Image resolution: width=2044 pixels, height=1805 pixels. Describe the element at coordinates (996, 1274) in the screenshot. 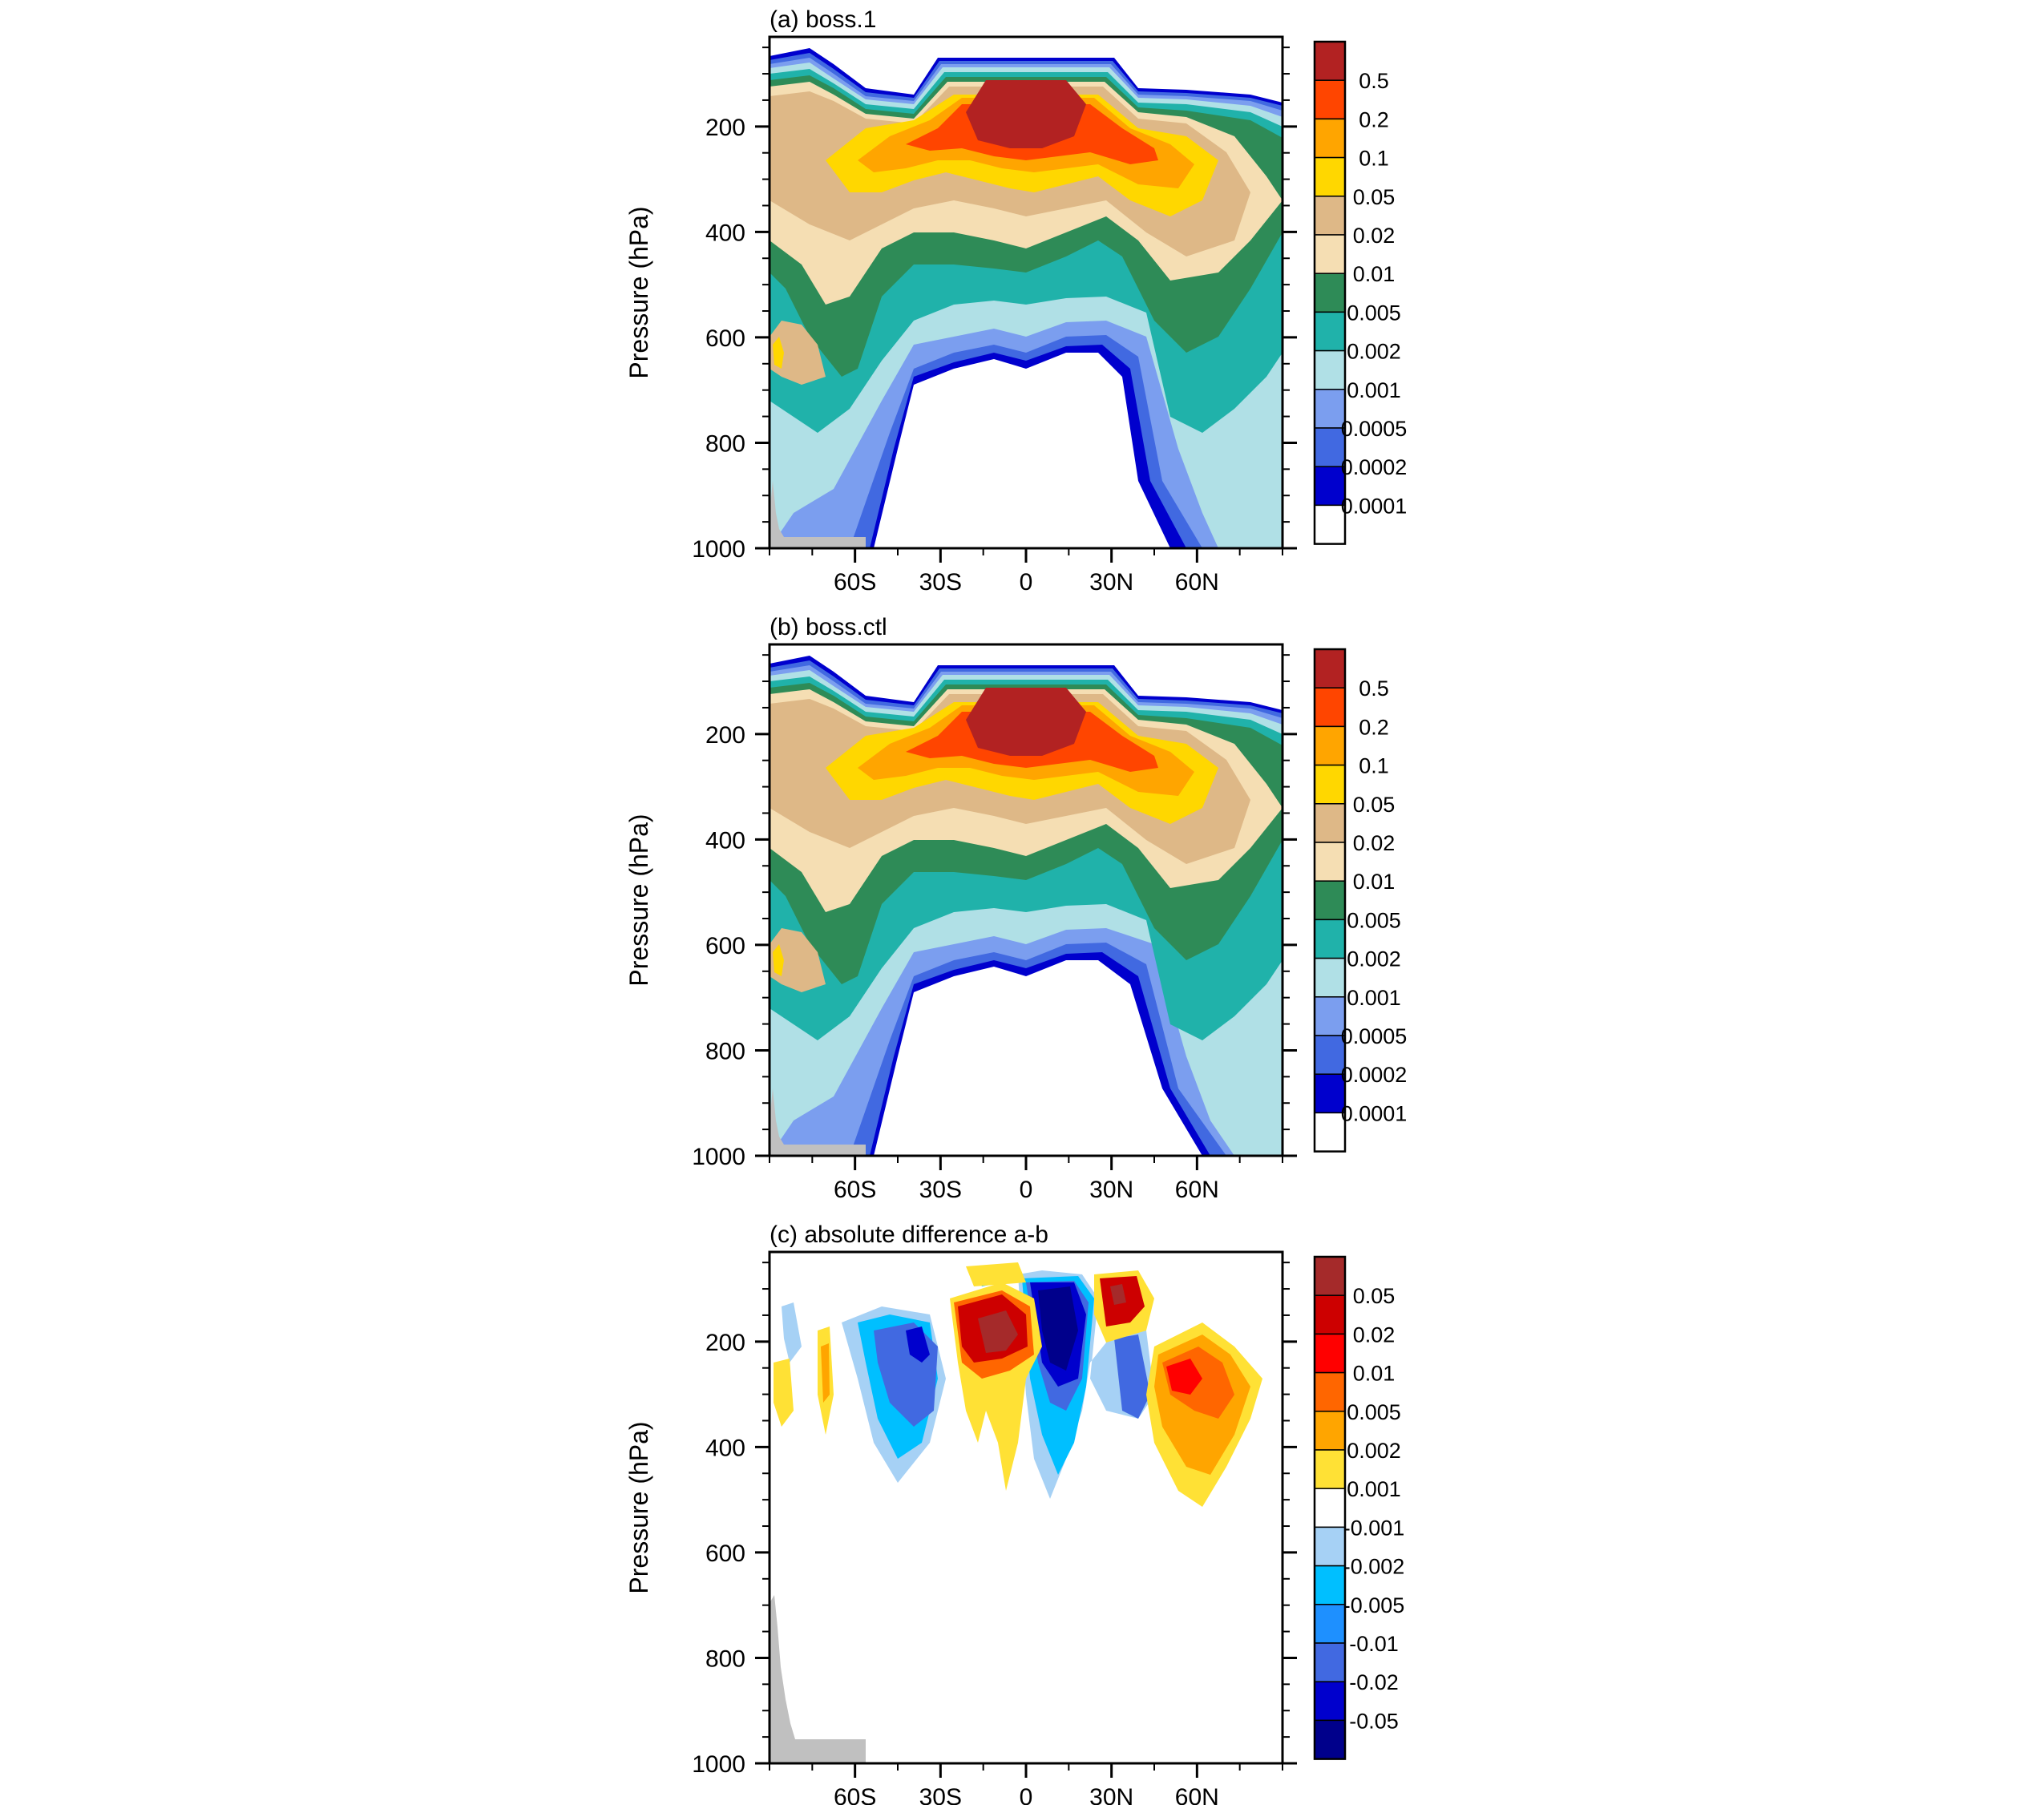

I see `diff-pos-top-yellow` at that location.